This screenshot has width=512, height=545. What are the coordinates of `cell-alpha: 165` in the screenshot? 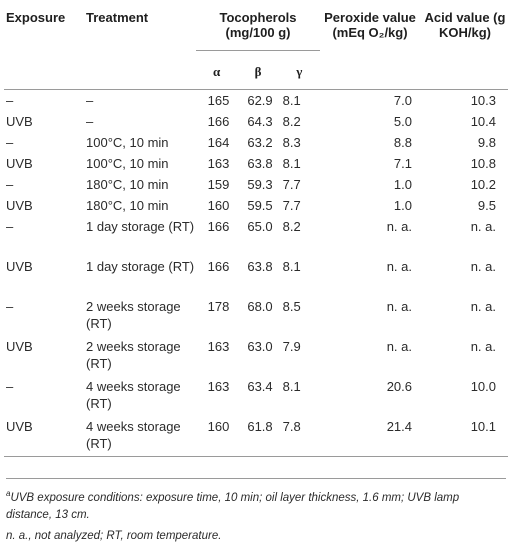 It's located at (218, 100).